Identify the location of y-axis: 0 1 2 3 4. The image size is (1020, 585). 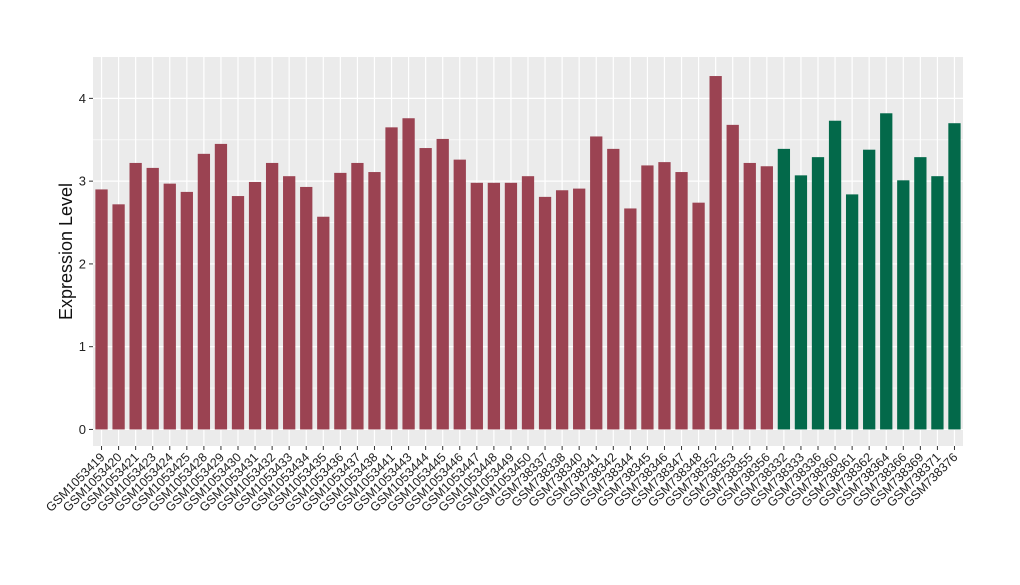
(86, 264).